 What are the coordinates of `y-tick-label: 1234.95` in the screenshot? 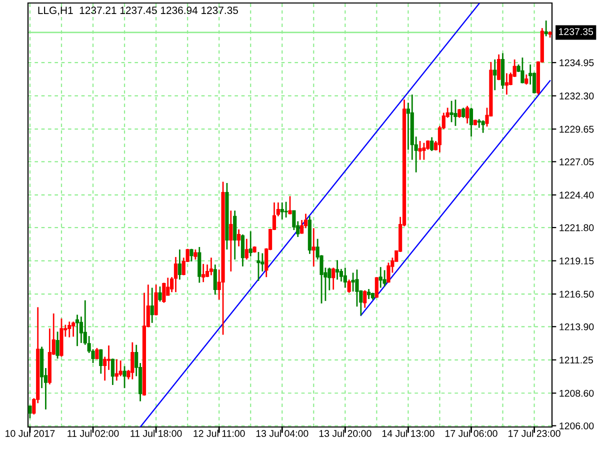 It's located at (577, 62).